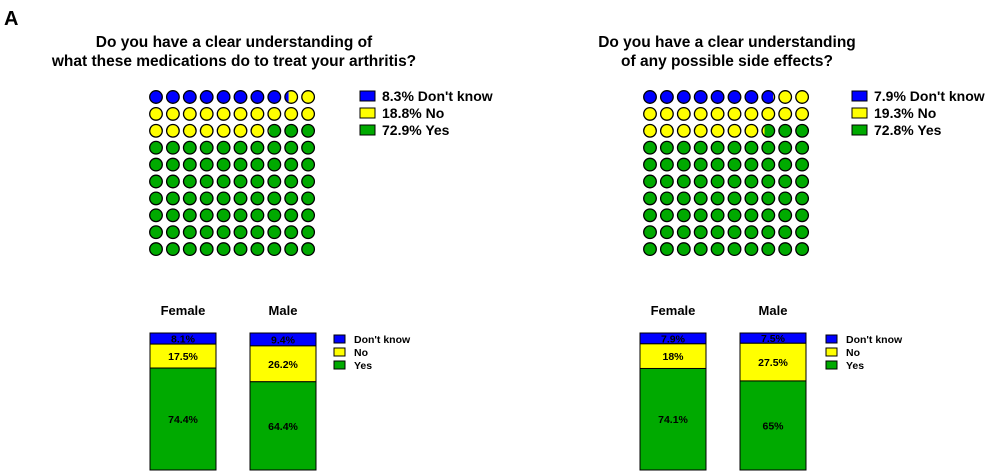 The image size is (1000, 473). I want to click on bar-data-label: 7.5%, so click(773, 339).